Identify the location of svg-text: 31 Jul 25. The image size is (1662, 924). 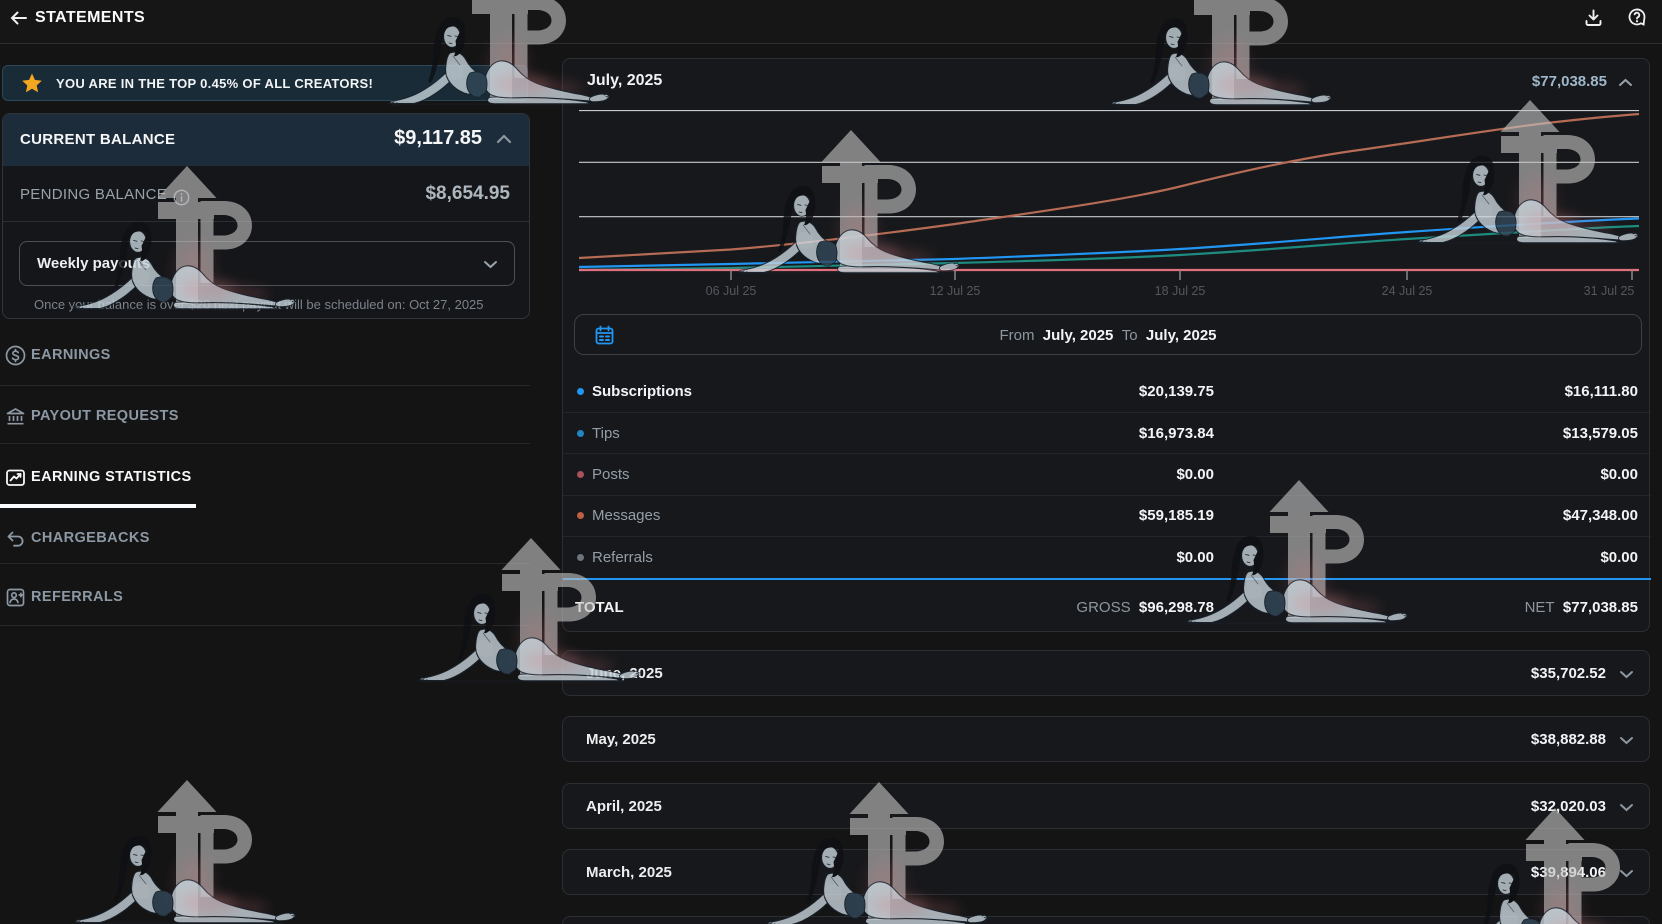
(1609, 291).